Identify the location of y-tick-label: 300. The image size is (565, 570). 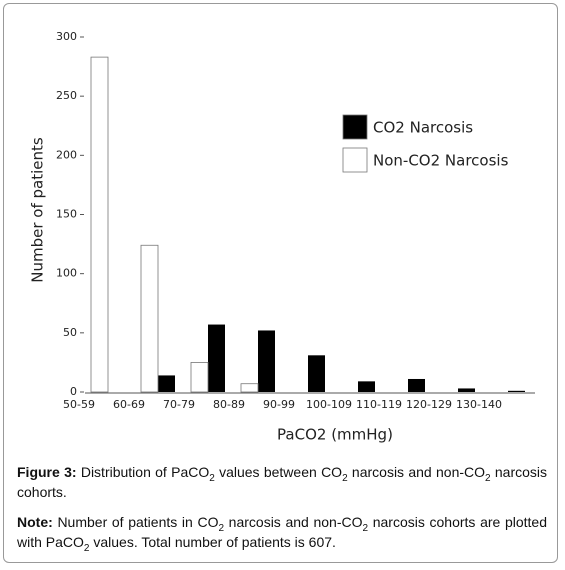
(66, 36).